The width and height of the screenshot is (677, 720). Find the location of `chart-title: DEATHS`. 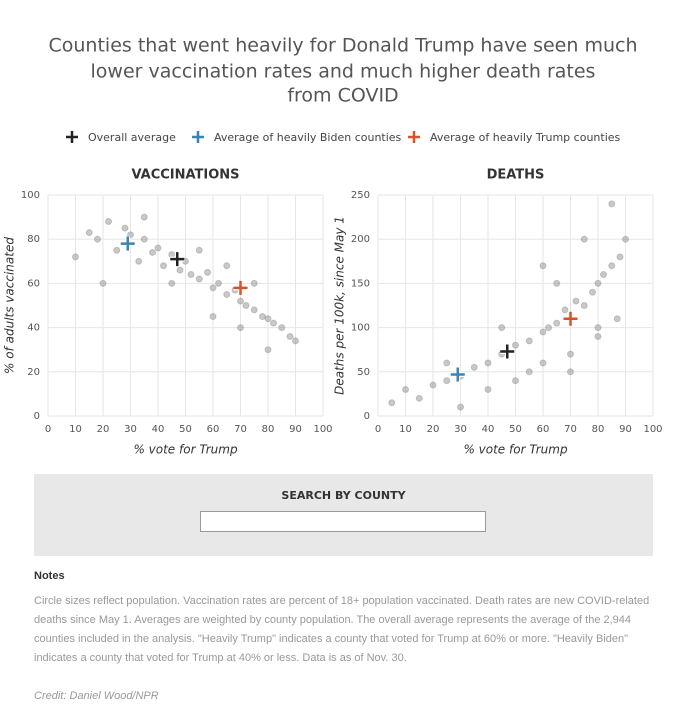

chart-title: DEATHS is located at coordinates (516, 175).